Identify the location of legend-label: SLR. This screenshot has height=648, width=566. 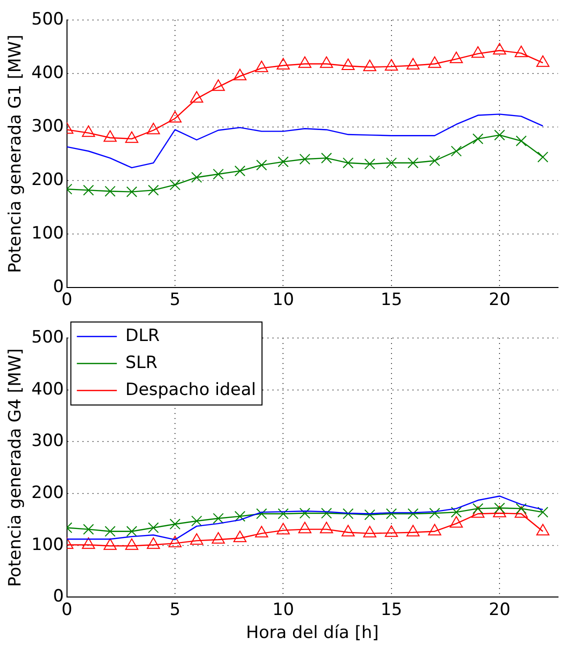
(141, 362).